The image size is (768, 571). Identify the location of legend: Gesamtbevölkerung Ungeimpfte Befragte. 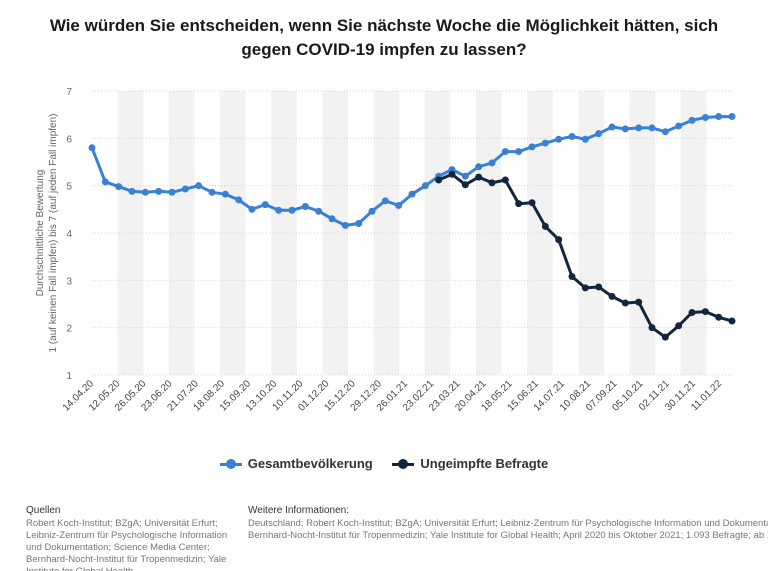
(384, 464).